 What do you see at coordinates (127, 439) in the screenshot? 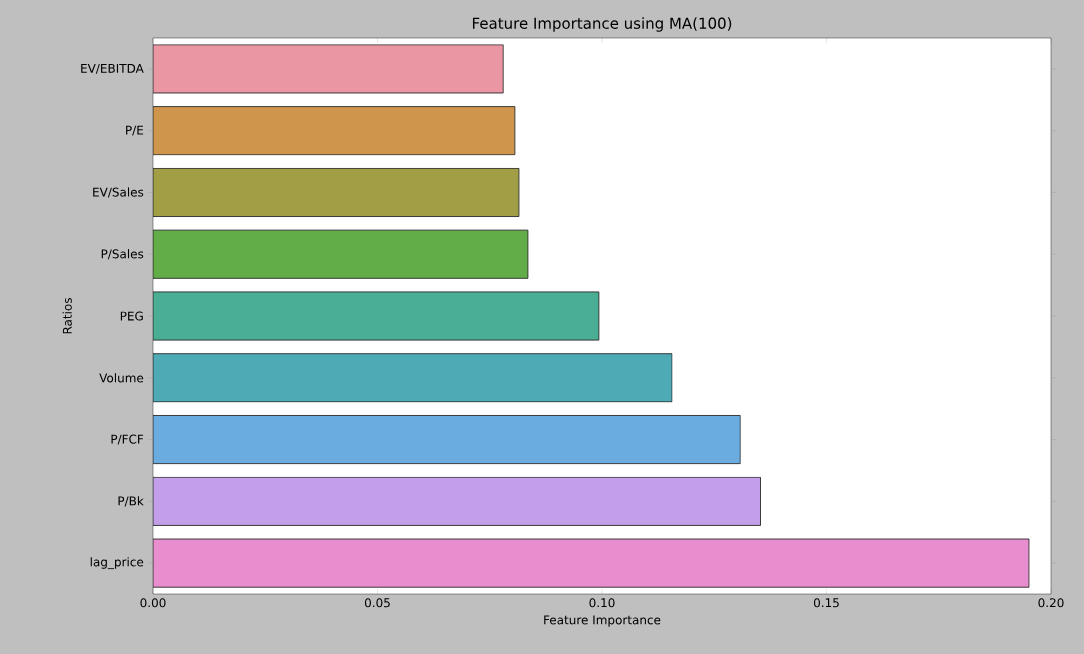
I see `y-tick-label: P/FCF` at bounding box center [127, 439].